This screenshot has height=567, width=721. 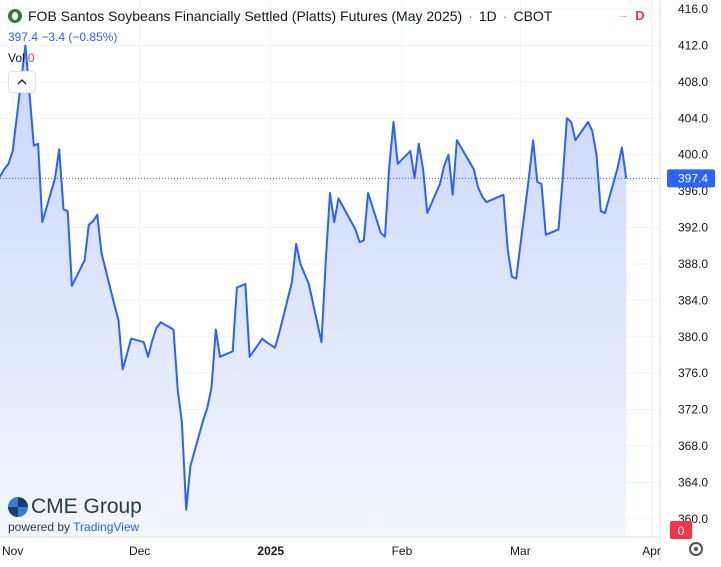 I want to click on powered-prefix: powered by, so click(x=41, y=527).